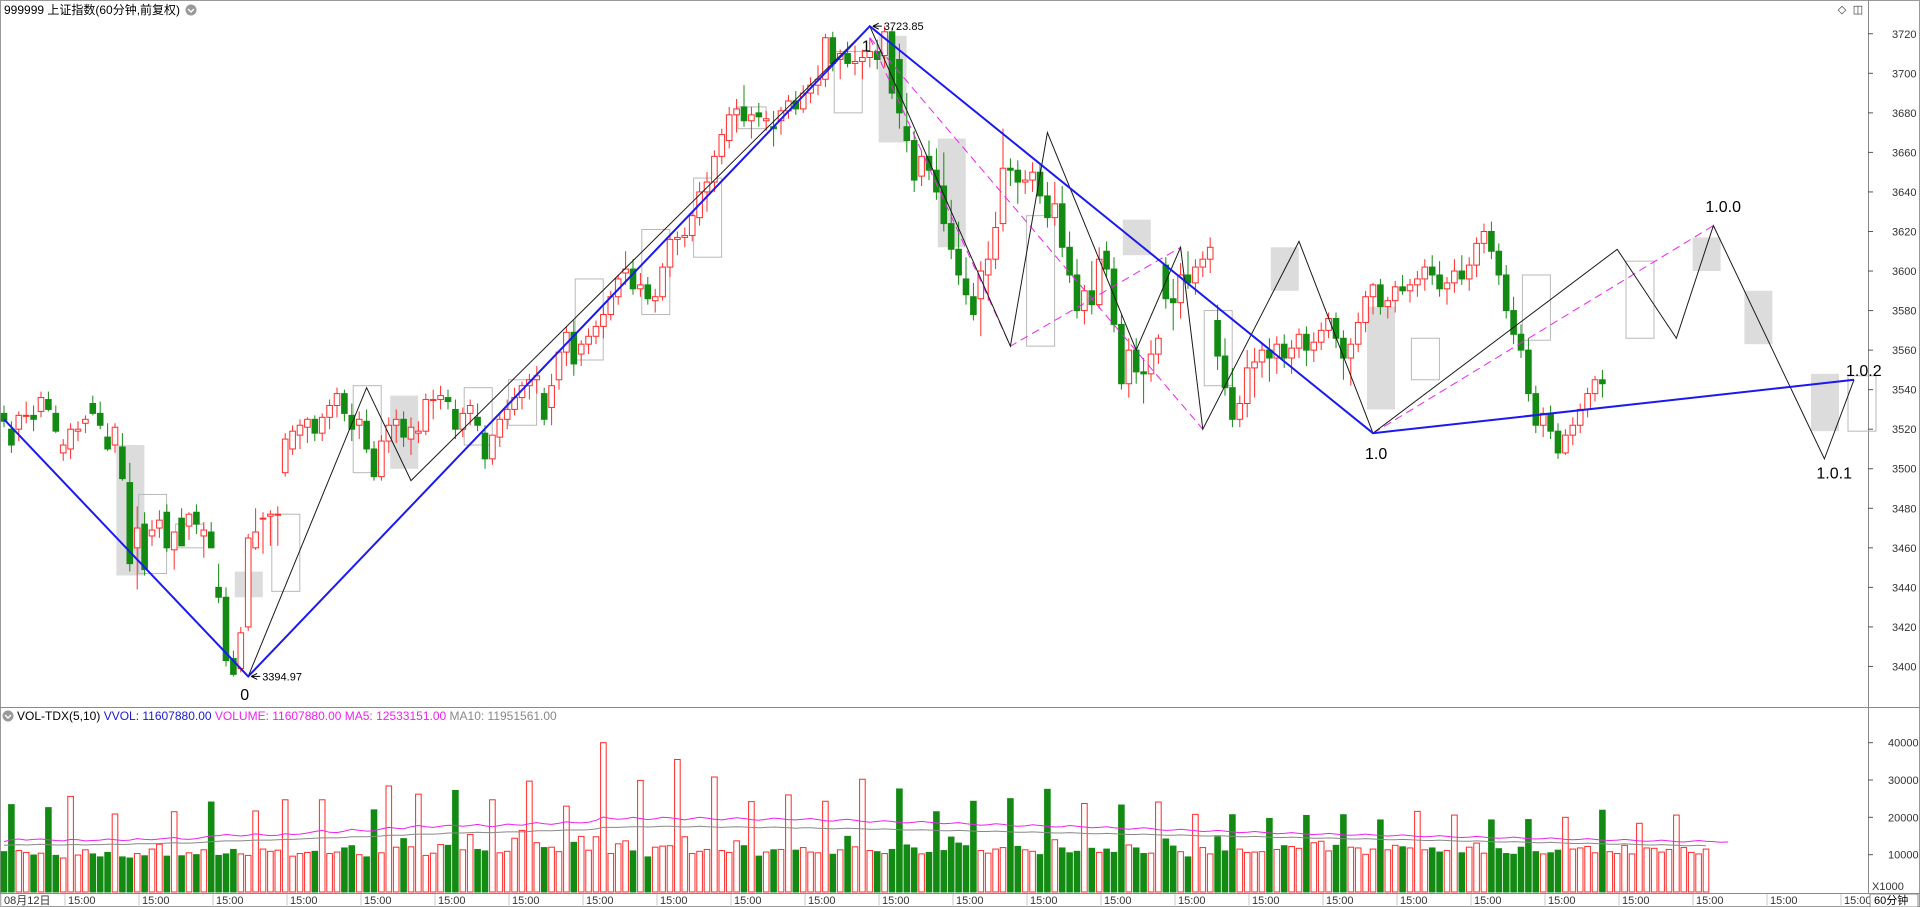 This screenshot has height=907, width=1920. Describe the element at coordinates (866, 829) in the screenshot. I see `ma5-line` at that location.